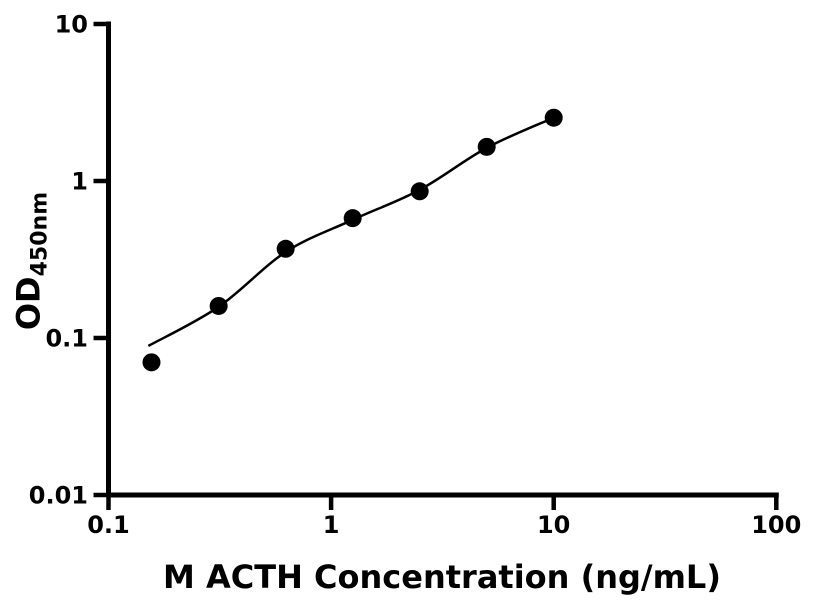 This screenshot has width=816, height=612. Describe the element at coordinates (776, 525) in the screenshot. I see `x-tick-label: 100` at that location.